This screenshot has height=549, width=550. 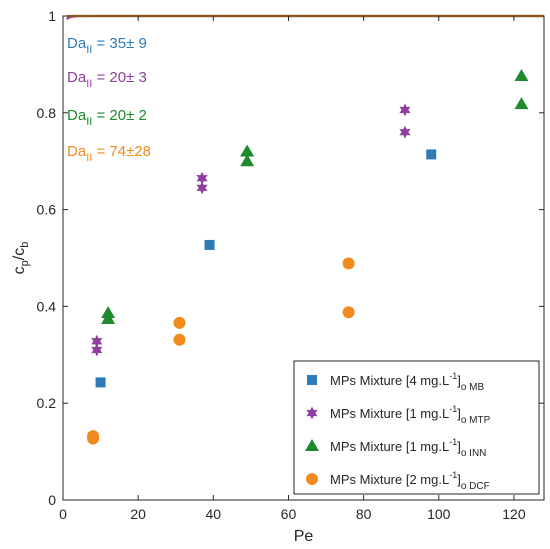 I want to click on legend-text-sub: o DCF, so click(x=475, y=486).